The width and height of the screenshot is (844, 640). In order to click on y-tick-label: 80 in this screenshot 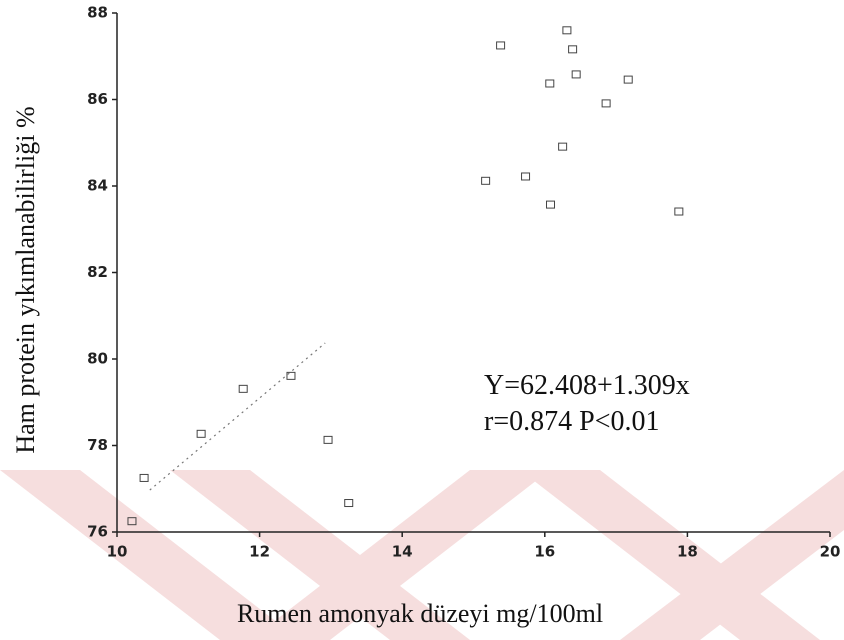, I will do `click(97, 359)`.